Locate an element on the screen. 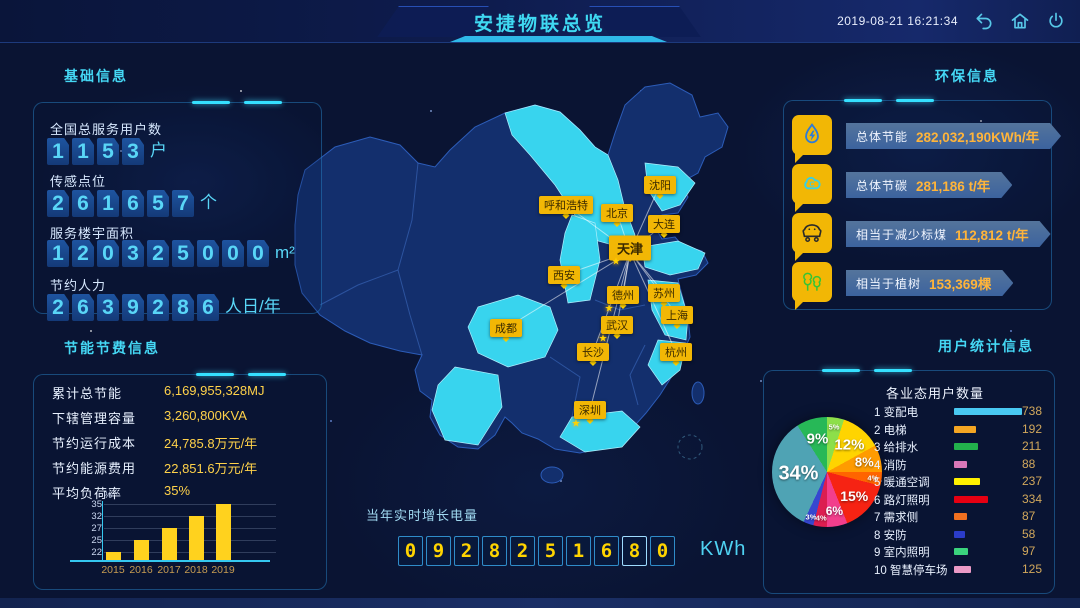 This screenshot has height=608, width=1080. energy-info-title: 节能节费信息 is located at coordinates (112, 348).